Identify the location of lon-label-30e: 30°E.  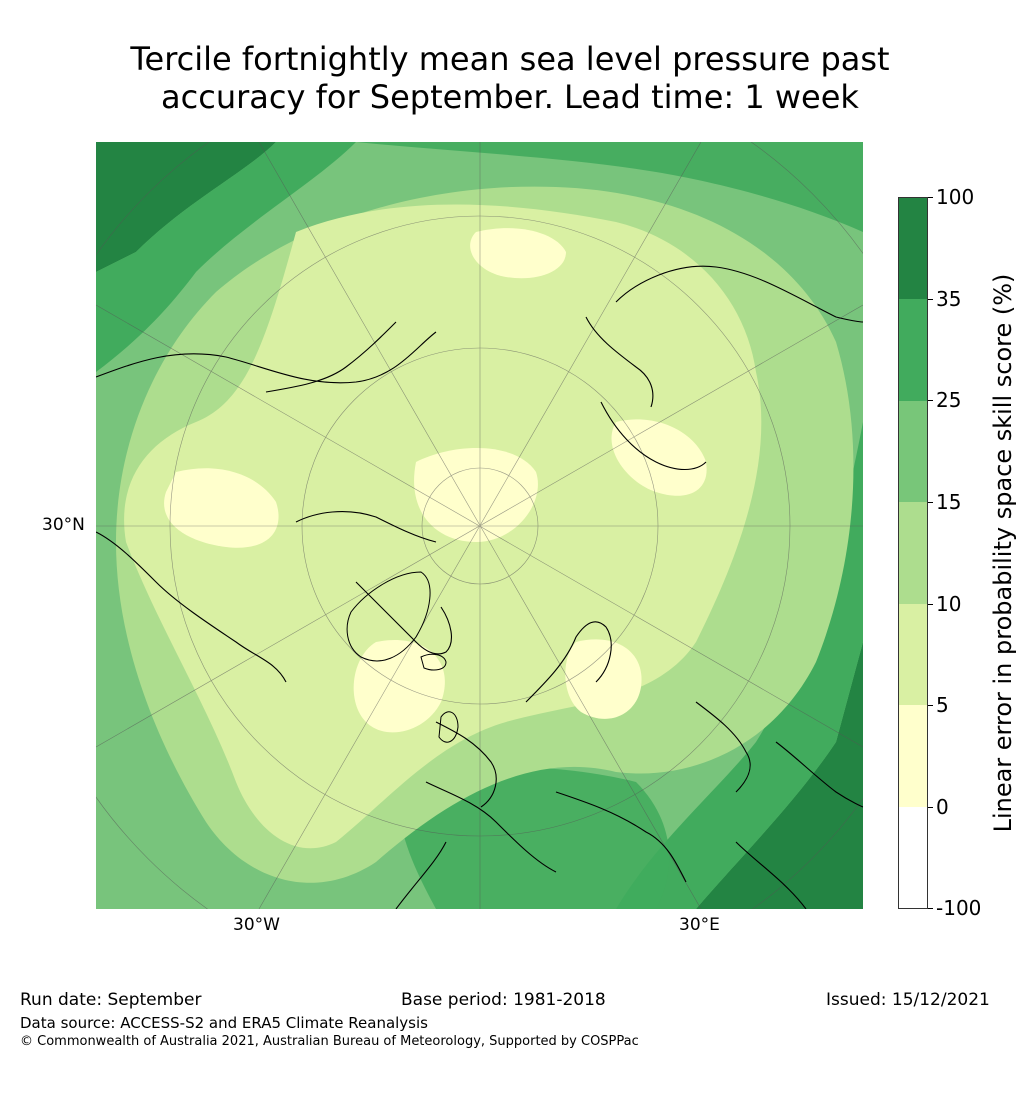
(699, 925).